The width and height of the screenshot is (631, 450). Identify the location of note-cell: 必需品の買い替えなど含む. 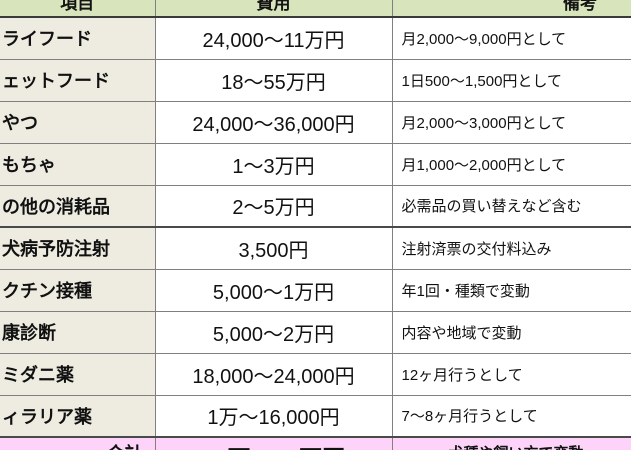
(511, 206).